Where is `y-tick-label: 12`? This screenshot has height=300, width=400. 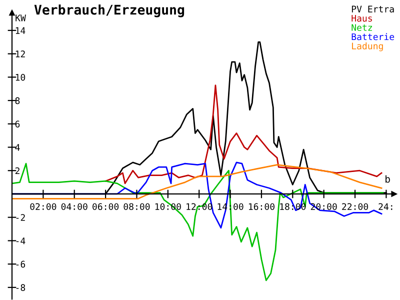
y-tick-label: 12 is located at coordinates (20, 54).